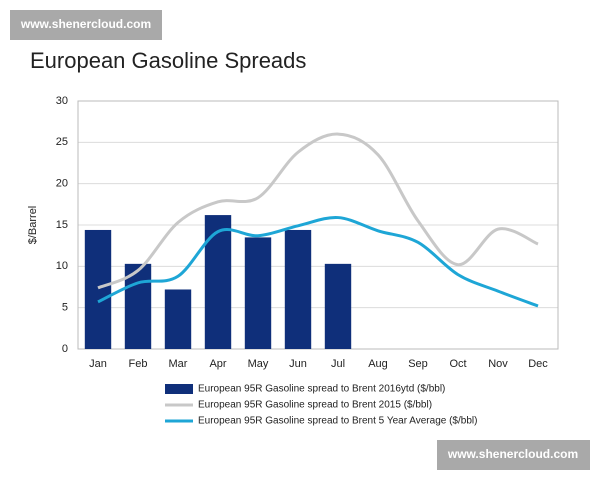 The image size is (600, 480). Describe the element at coordinates (538, 364) in the screenshot. I see `x-tick-label: Dec` at that location.